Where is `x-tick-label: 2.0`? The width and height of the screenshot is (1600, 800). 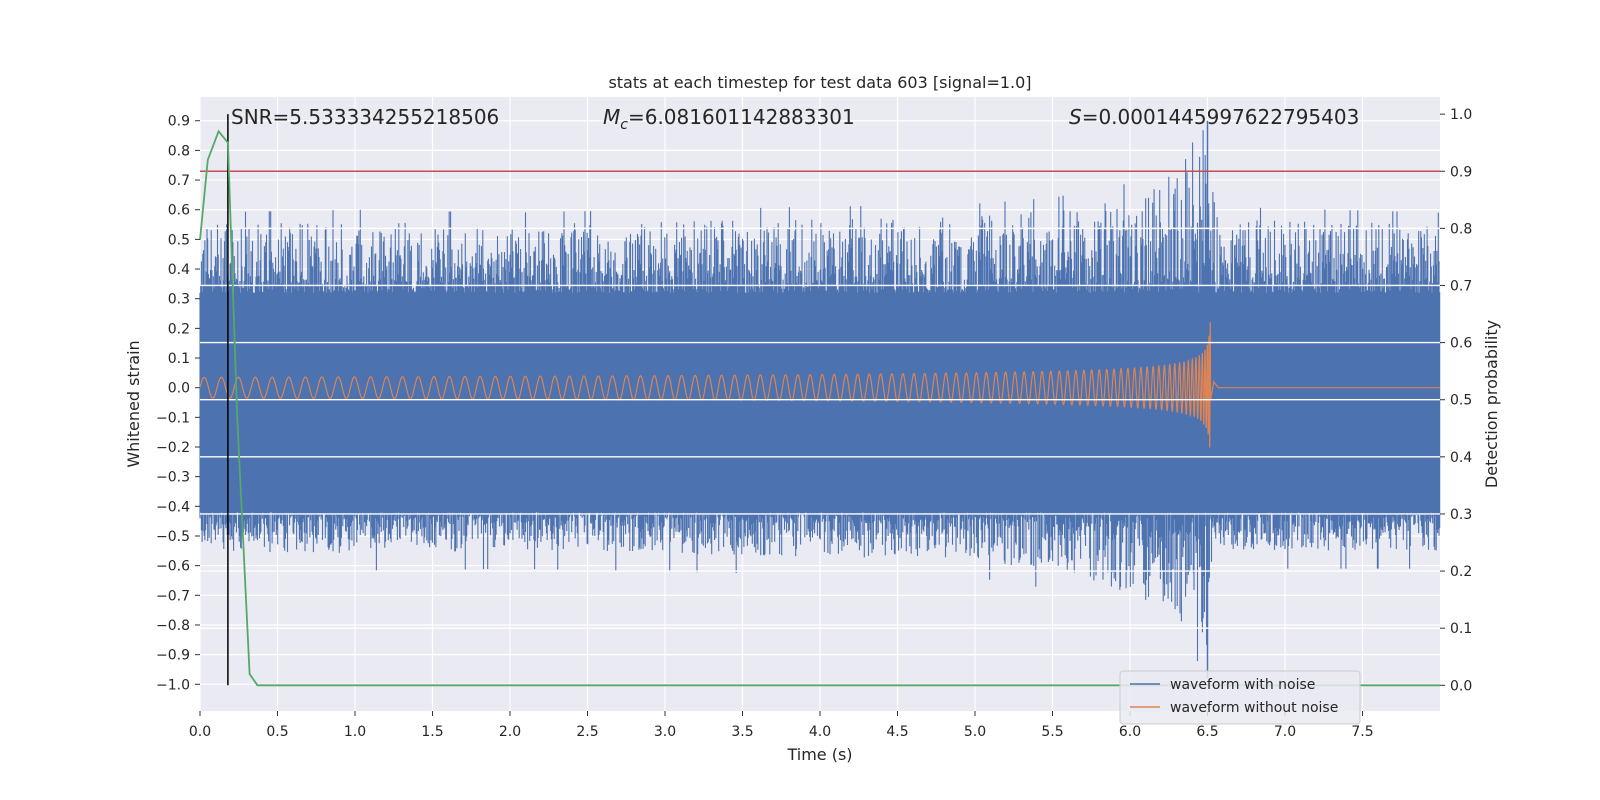 x-tick-label: 2.0 is located at coordinates (510, 732).